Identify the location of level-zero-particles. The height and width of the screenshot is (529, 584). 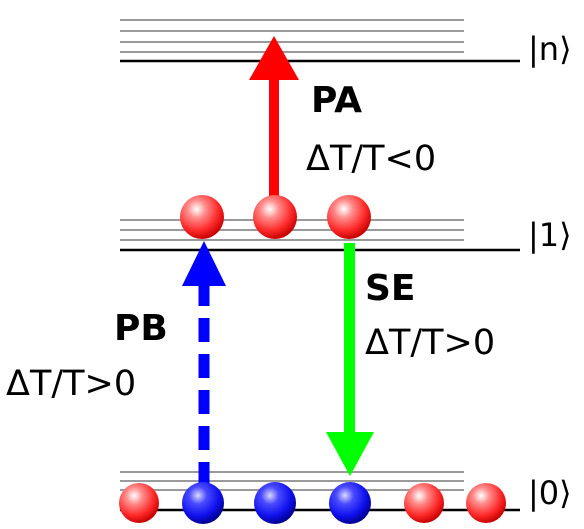
(312, 503).